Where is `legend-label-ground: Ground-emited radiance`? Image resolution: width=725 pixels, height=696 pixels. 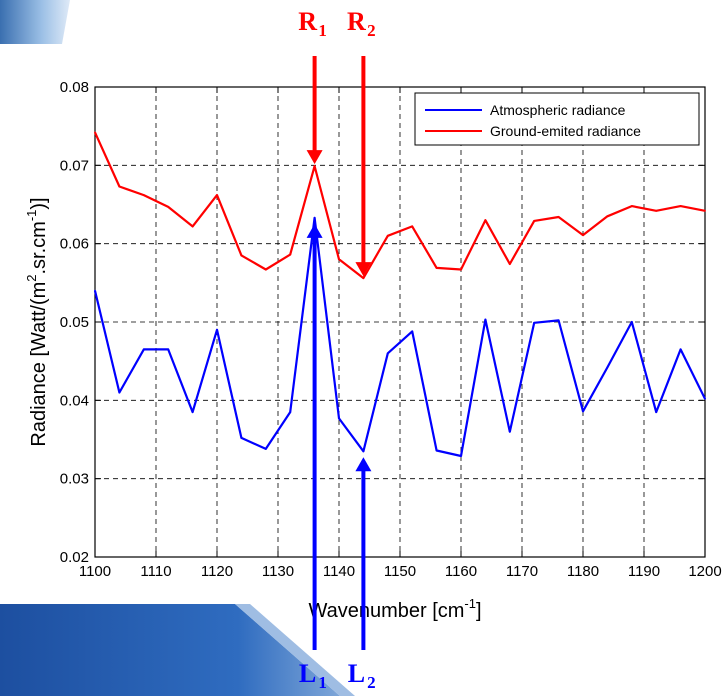
legend-label-ground: Ground-emited radiance is located at coordinates (565, 131).